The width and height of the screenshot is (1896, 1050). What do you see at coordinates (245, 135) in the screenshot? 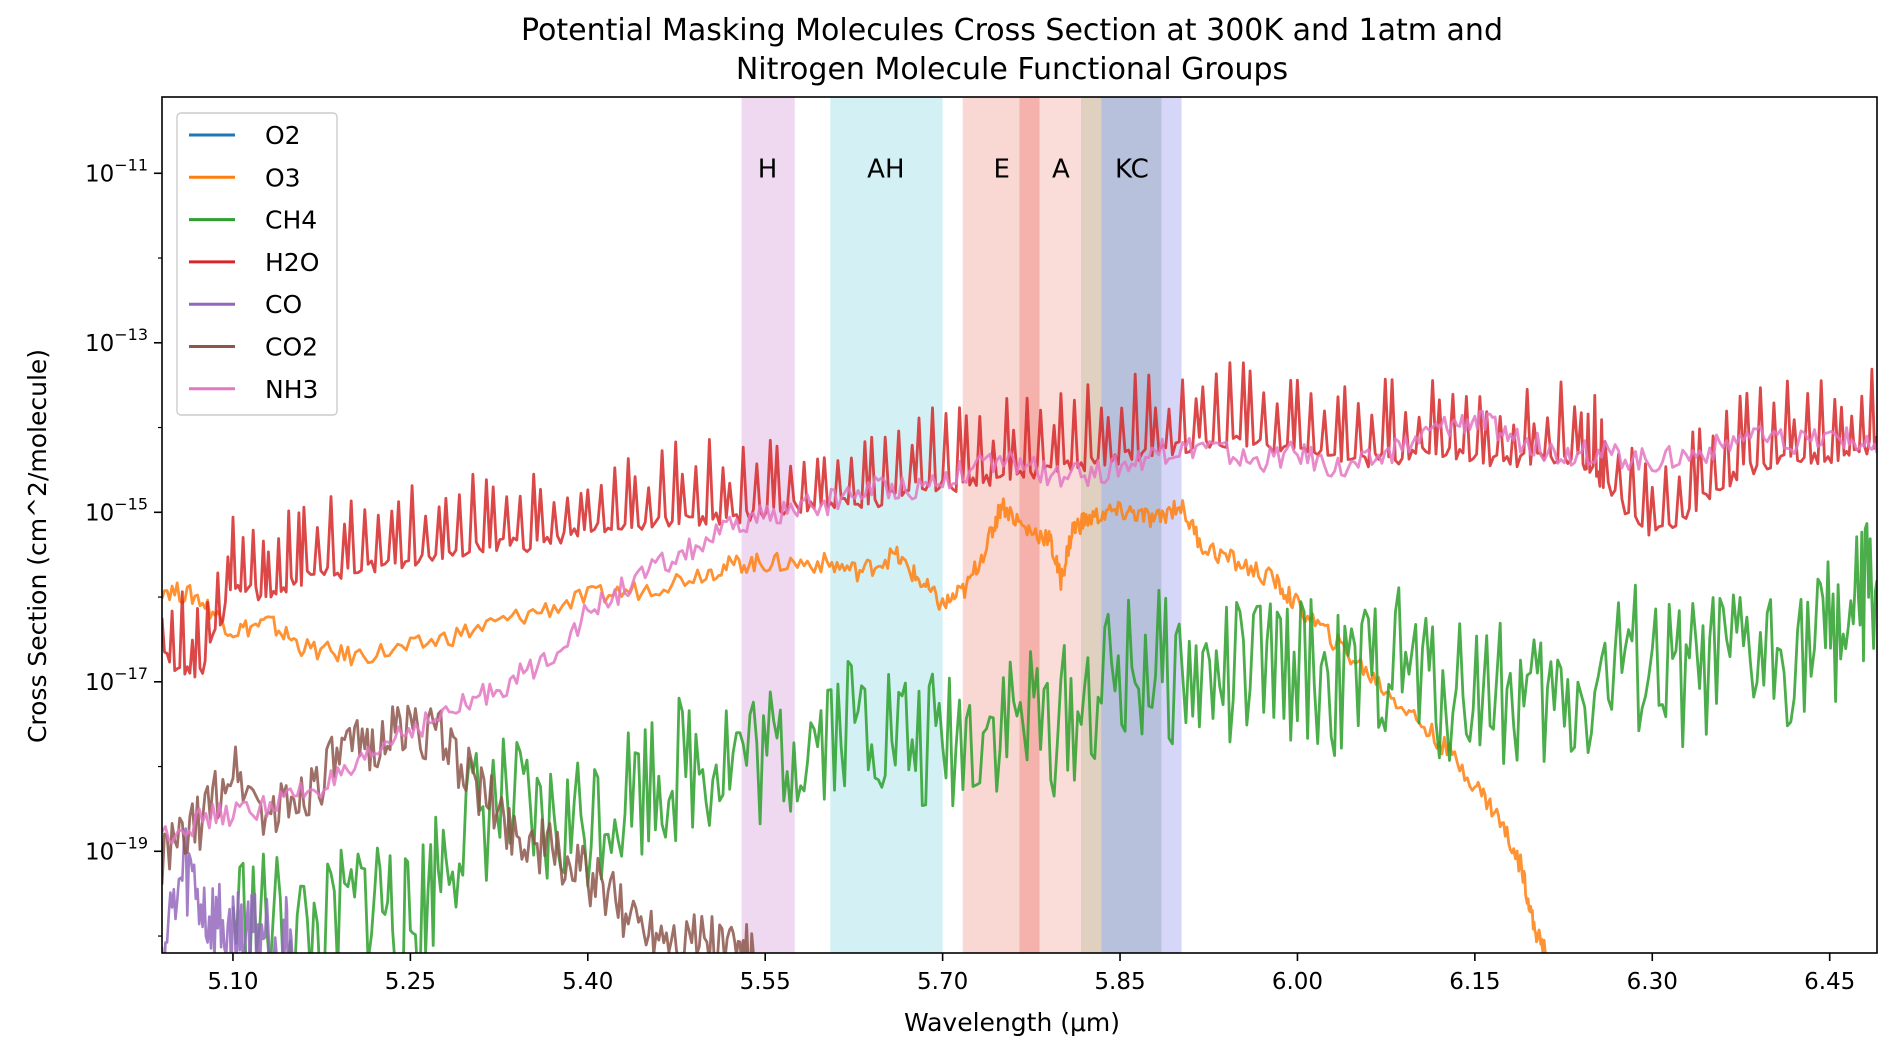
I see `legend-entry-o2: O2` at bounding box center [245, 135].